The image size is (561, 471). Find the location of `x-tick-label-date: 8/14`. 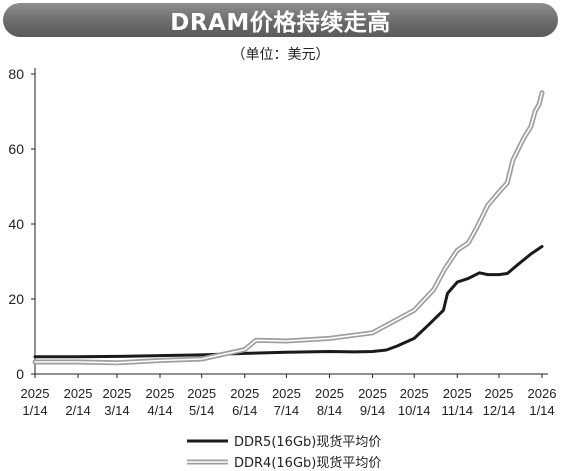

x-tick-label-date: 8/14 is located at coordinates (329, 410).